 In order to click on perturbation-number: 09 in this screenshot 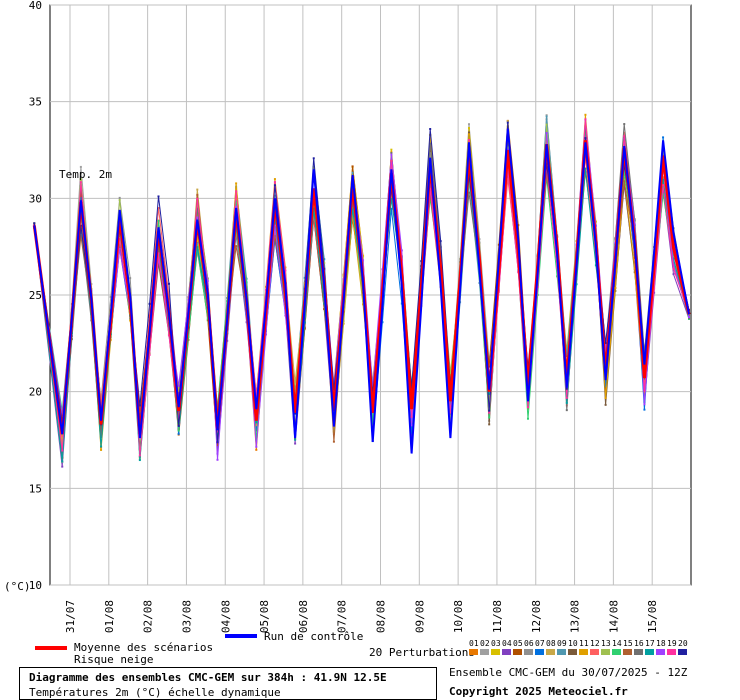, I will do `click(562, 643)`.